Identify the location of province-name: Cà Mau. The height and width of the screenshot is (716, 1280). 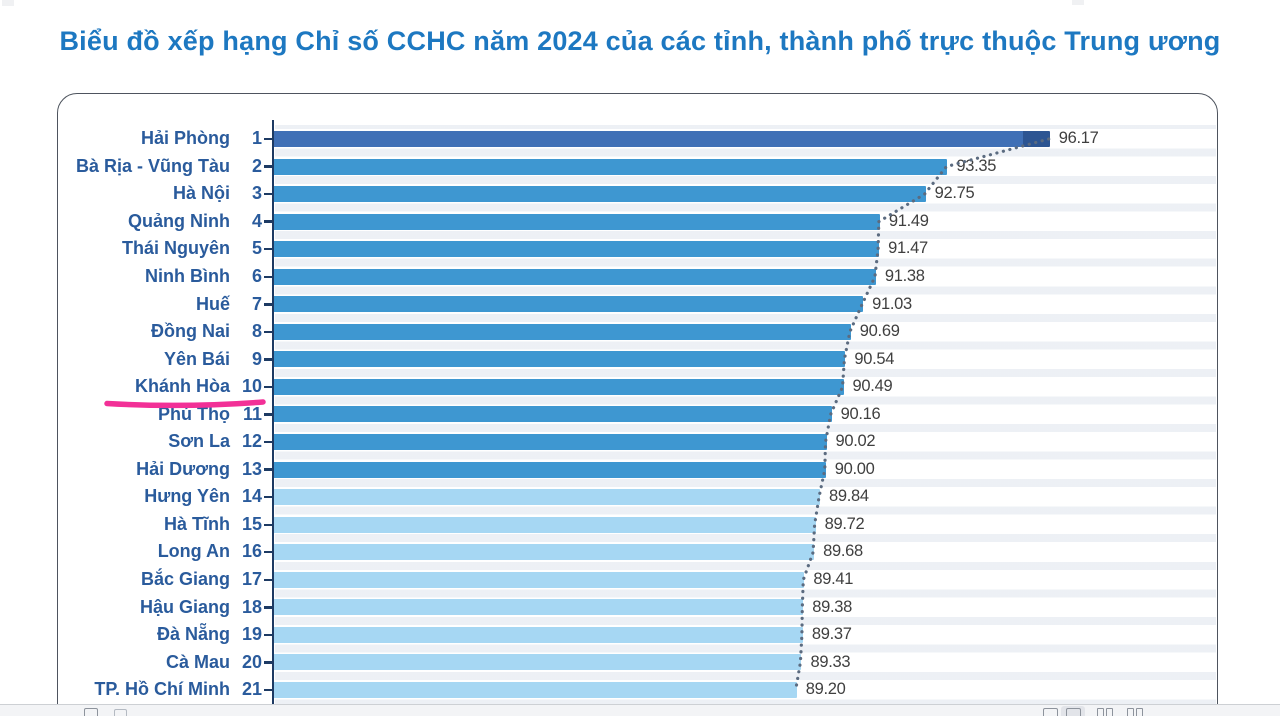
(197, 661).